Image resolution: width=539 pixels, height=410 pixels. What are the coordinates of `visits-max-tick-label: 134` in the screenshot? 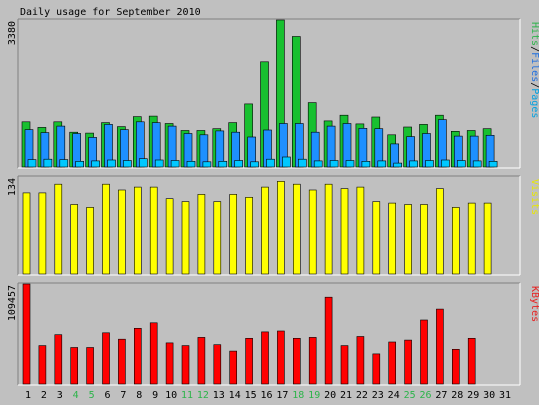 It's located at (12, 187).